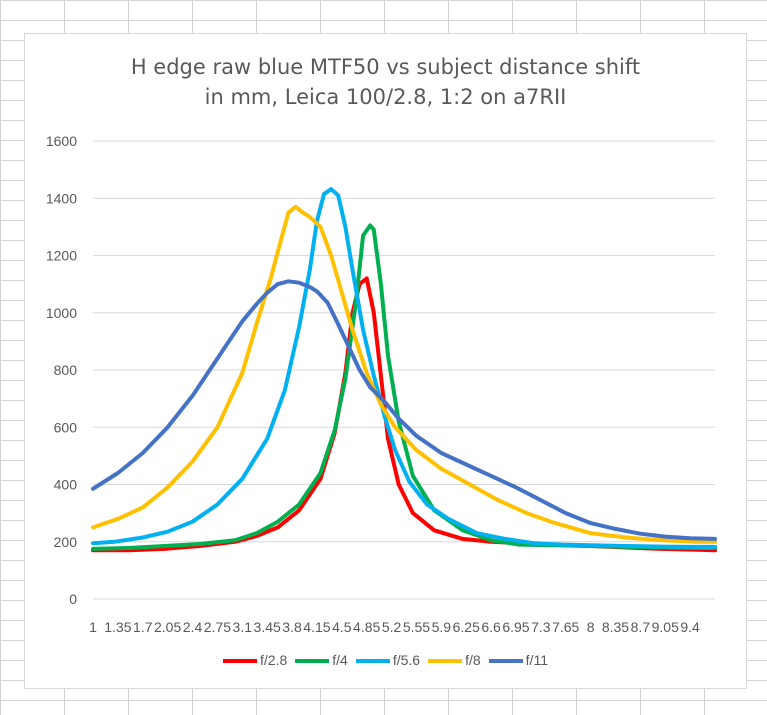  I want to click on legend-item: f/2.8, so click(255, 660).